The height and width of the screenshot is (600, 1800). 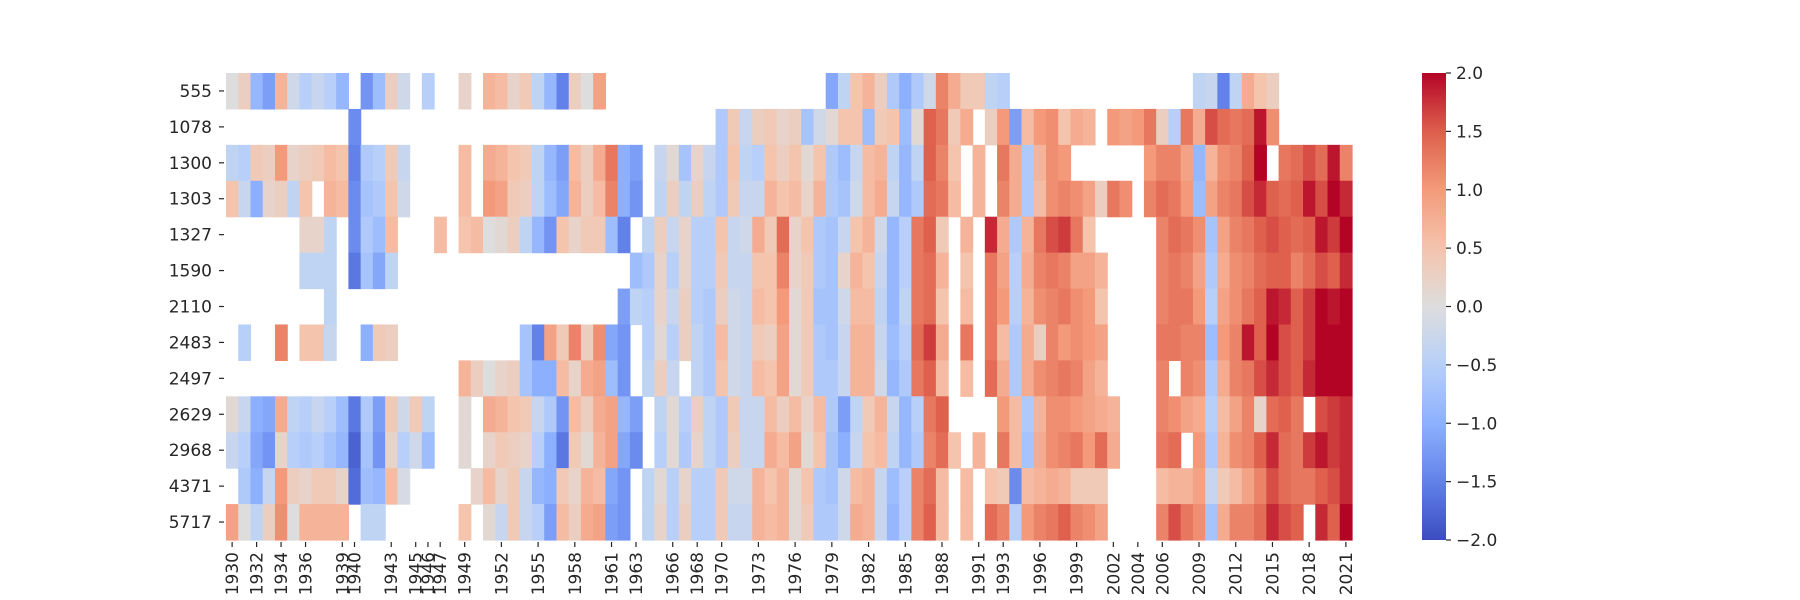 What do you see at coordinates (196, 92) in the screenshot?
I see `y-tick-label: 555` at bounding box center [196, 92].